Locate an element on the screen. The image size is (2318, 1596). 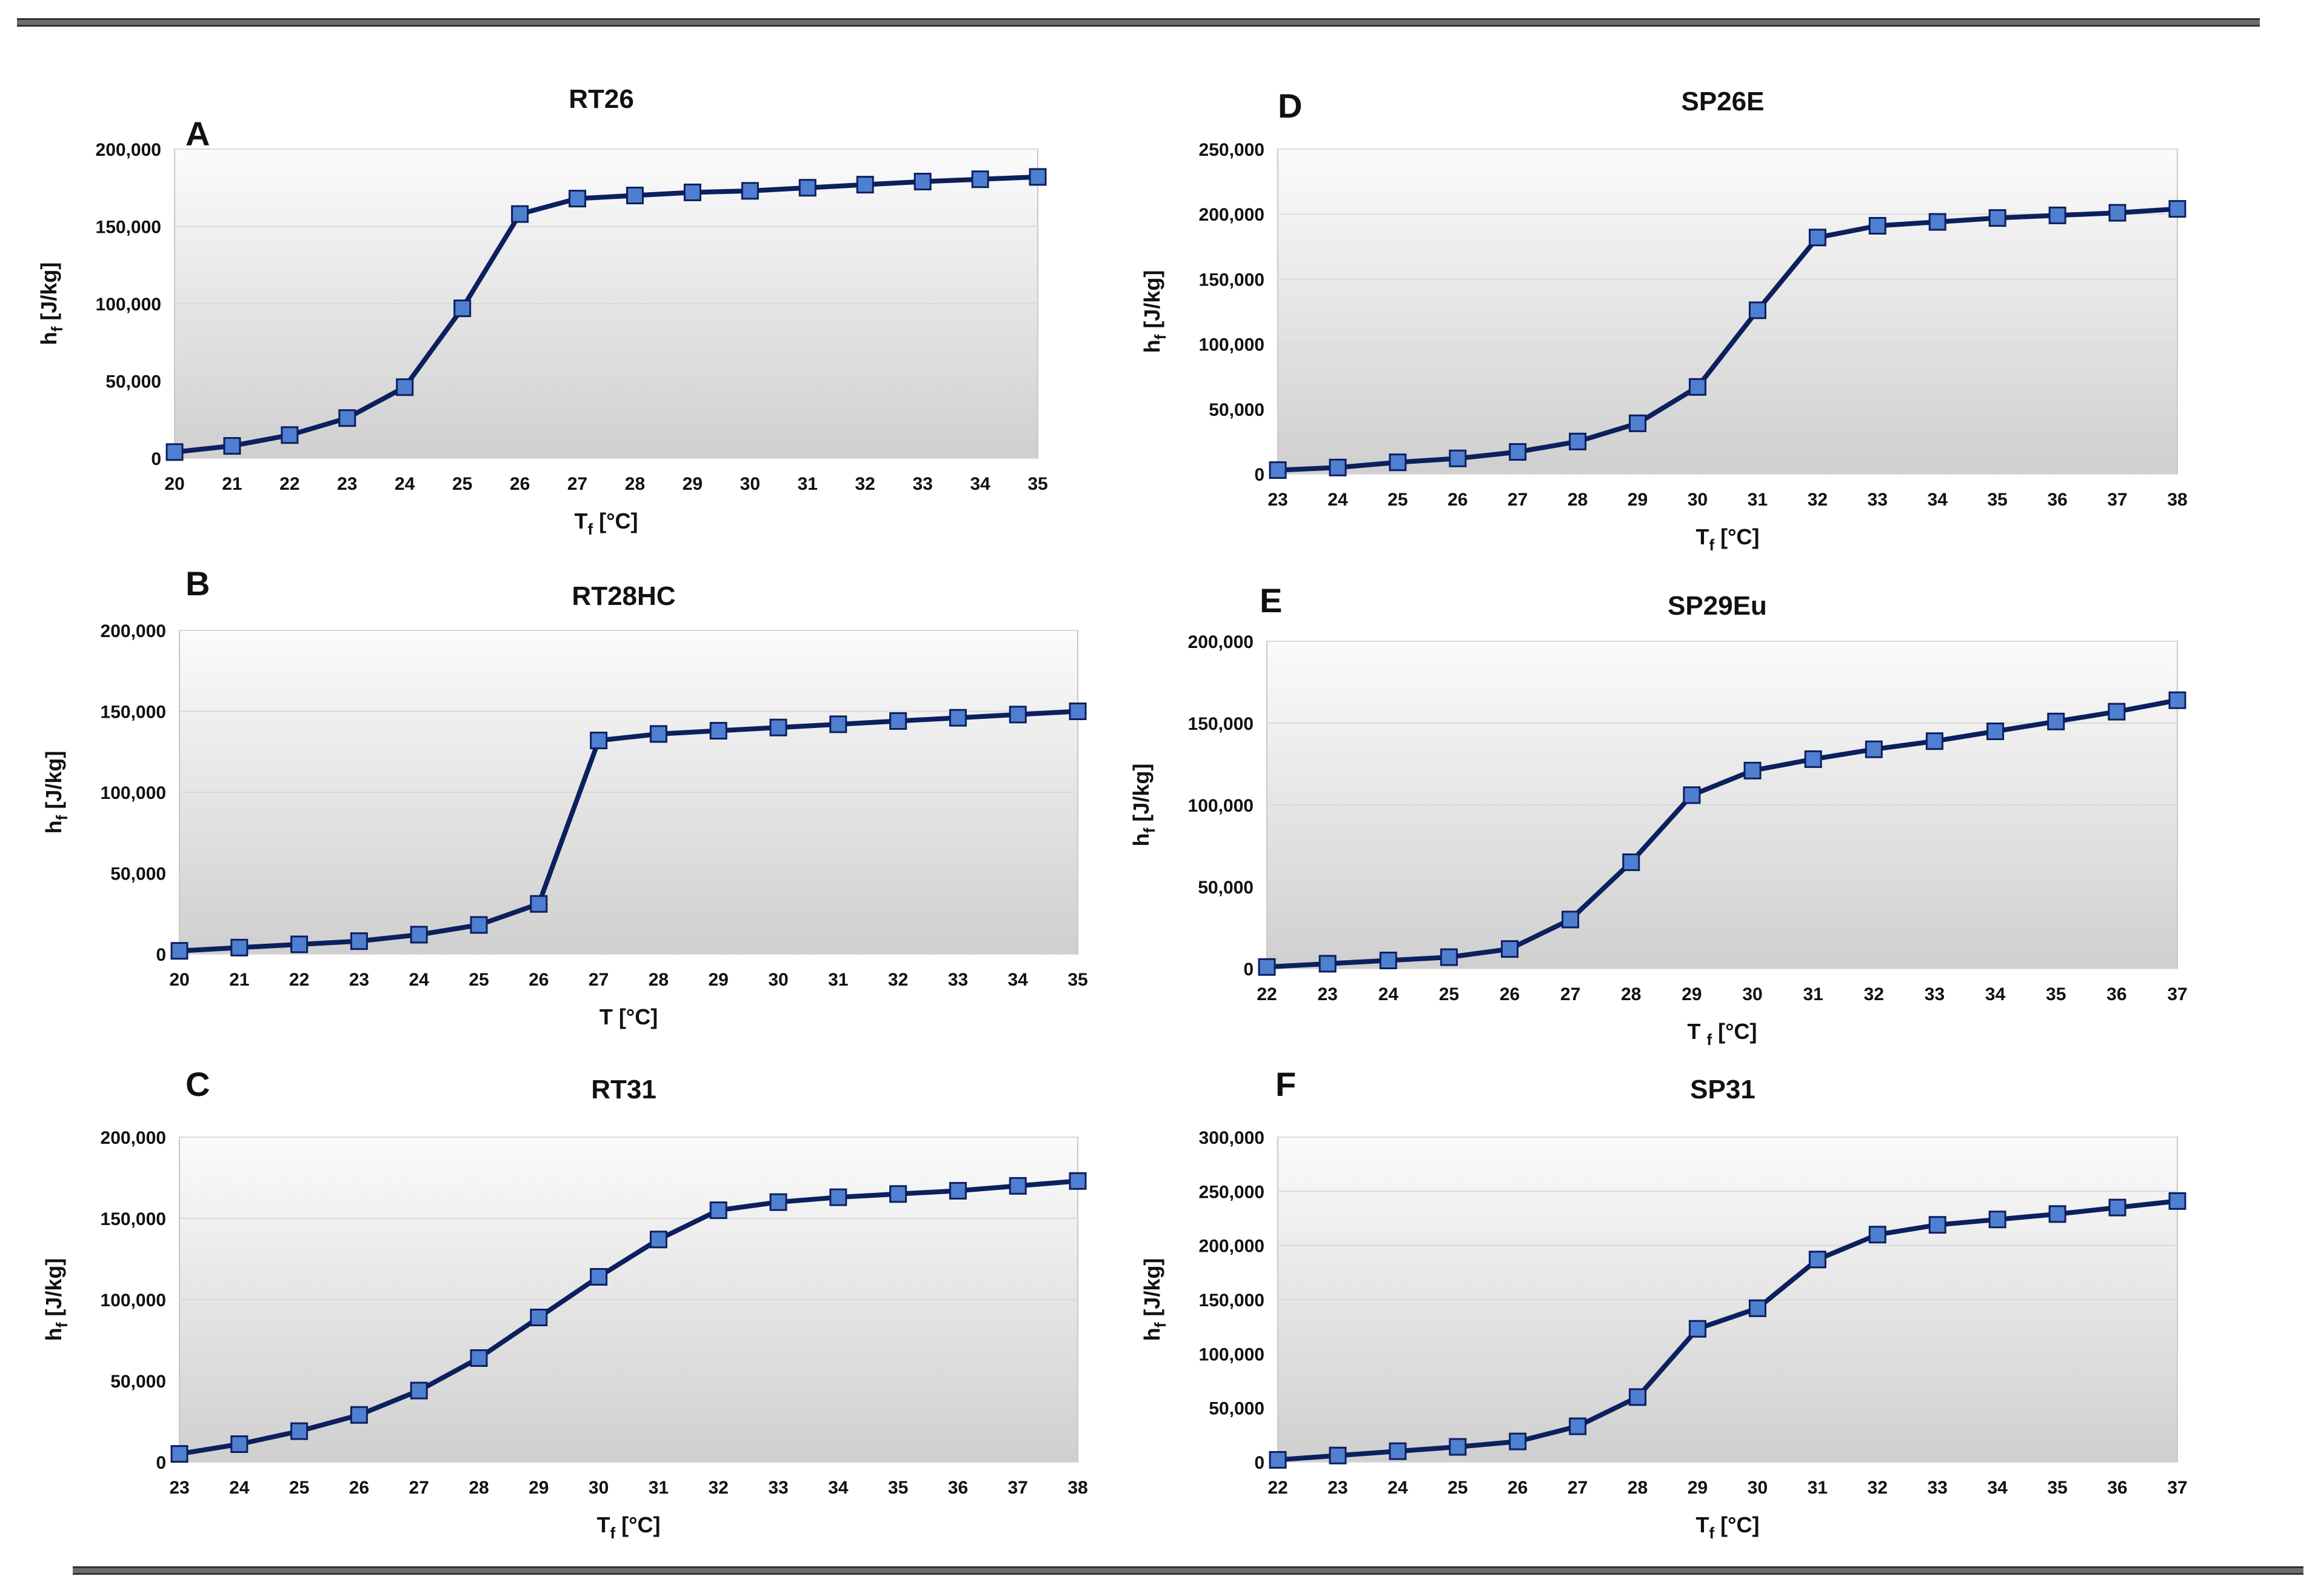
chart-e-x-tick-label: 31 is located at coordinates (1813, 994).